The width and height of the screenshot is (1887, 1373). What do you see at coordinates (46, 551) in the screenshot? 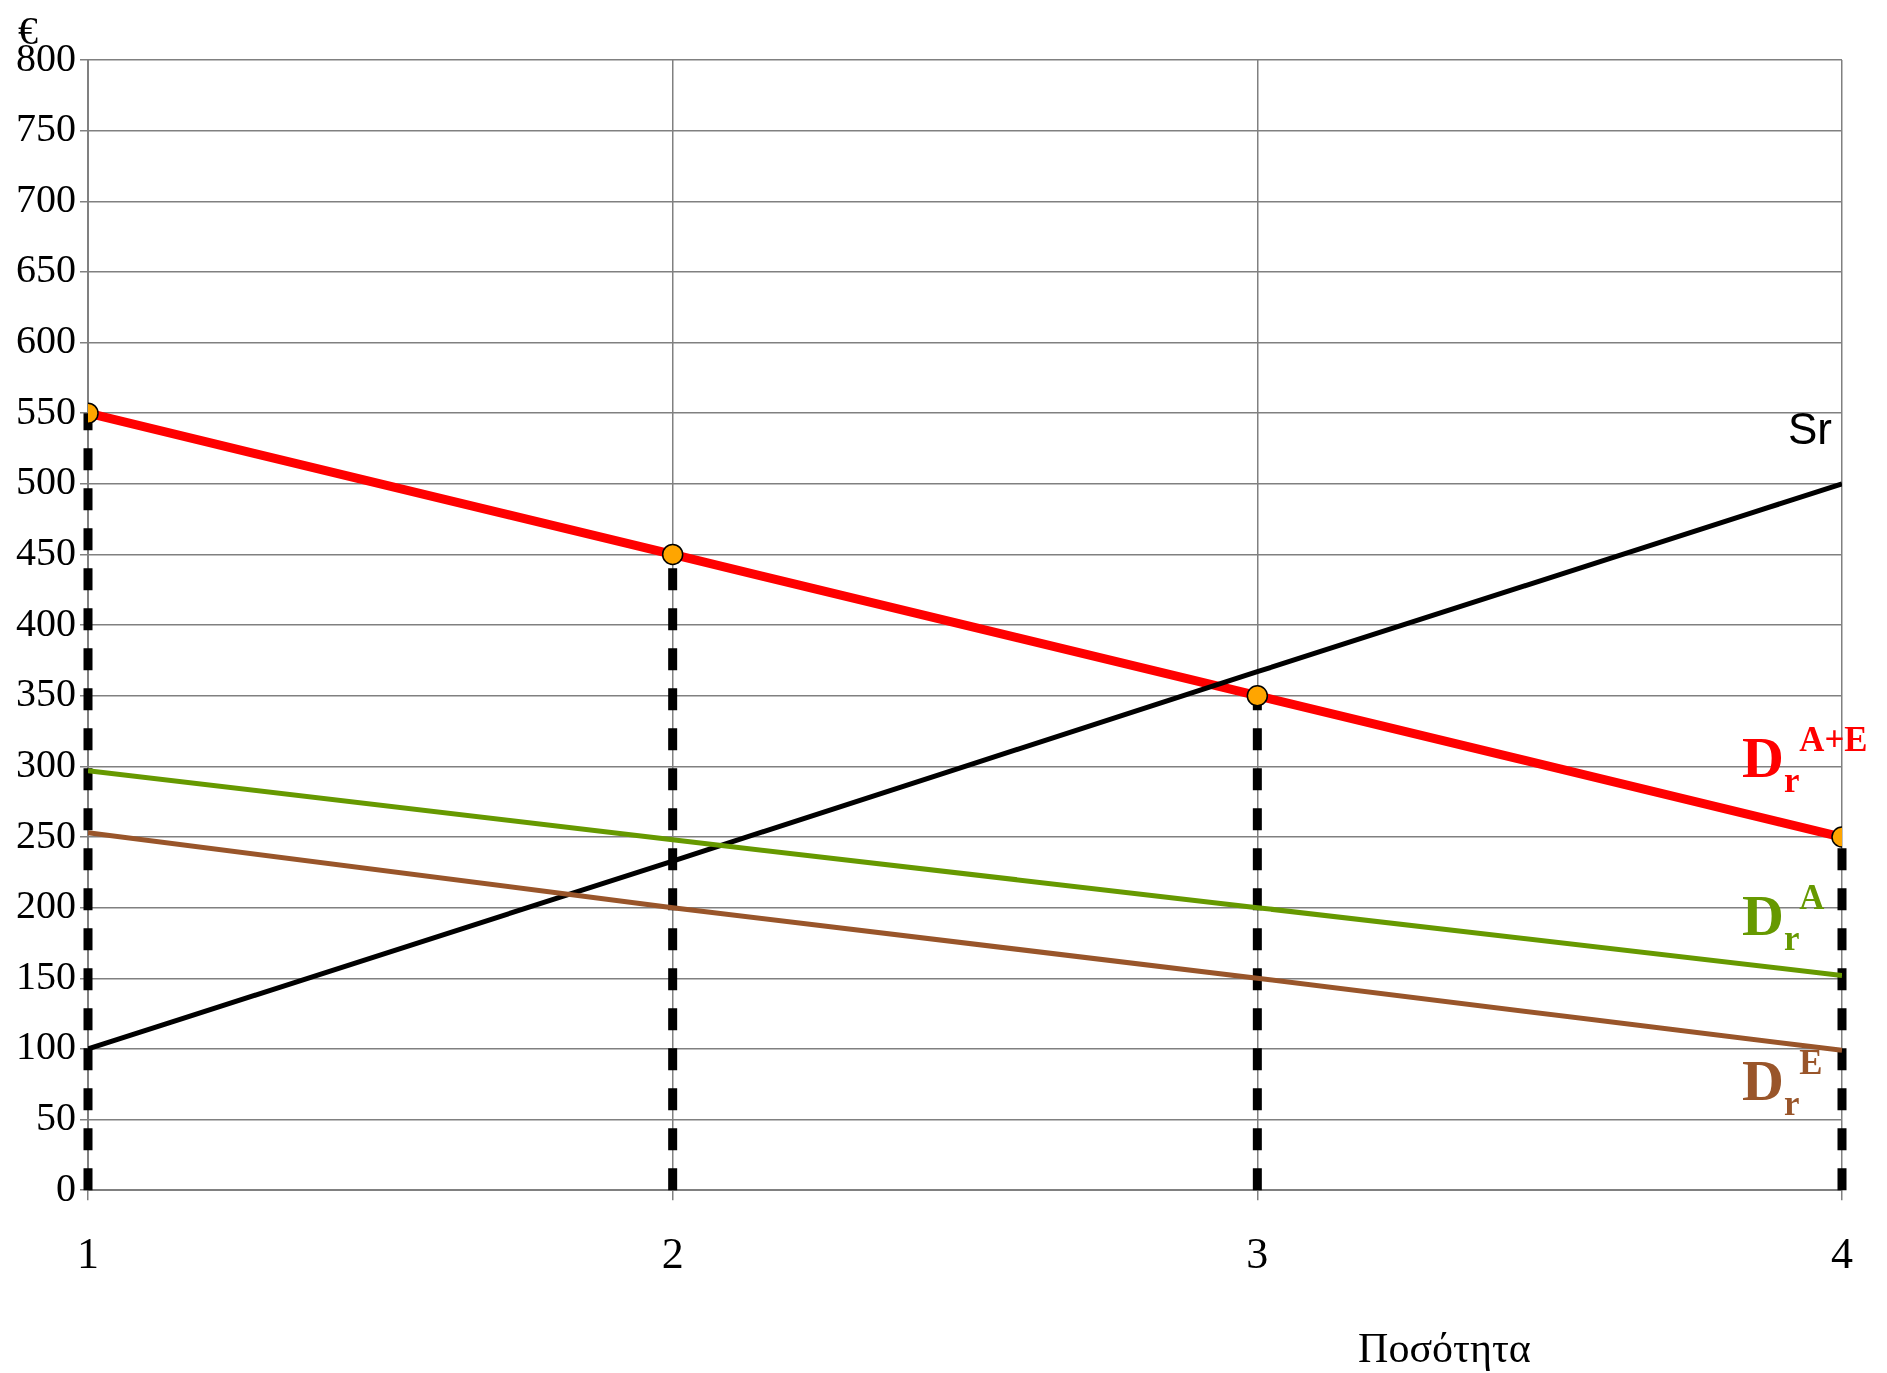
I see `y-tick-label: 450` at bounding box center [46, 551].